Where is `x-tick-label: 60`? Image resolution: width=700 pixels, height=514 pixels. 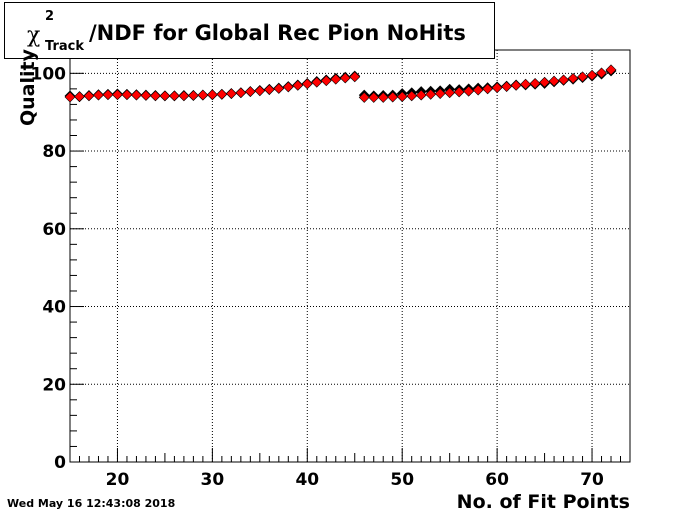 x-tick-label: 60 is located at coordinates (497, 480).